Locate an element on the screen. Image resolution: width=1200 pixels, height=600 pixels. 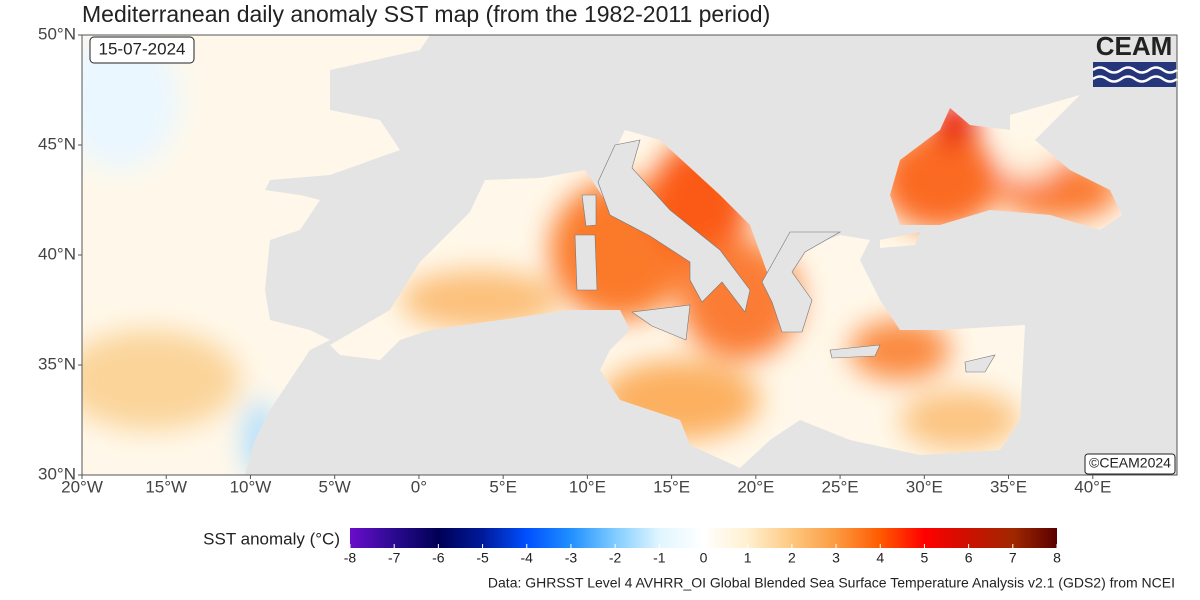
colorbar-tick-label: 8 is located at coordinates (1057, 558).